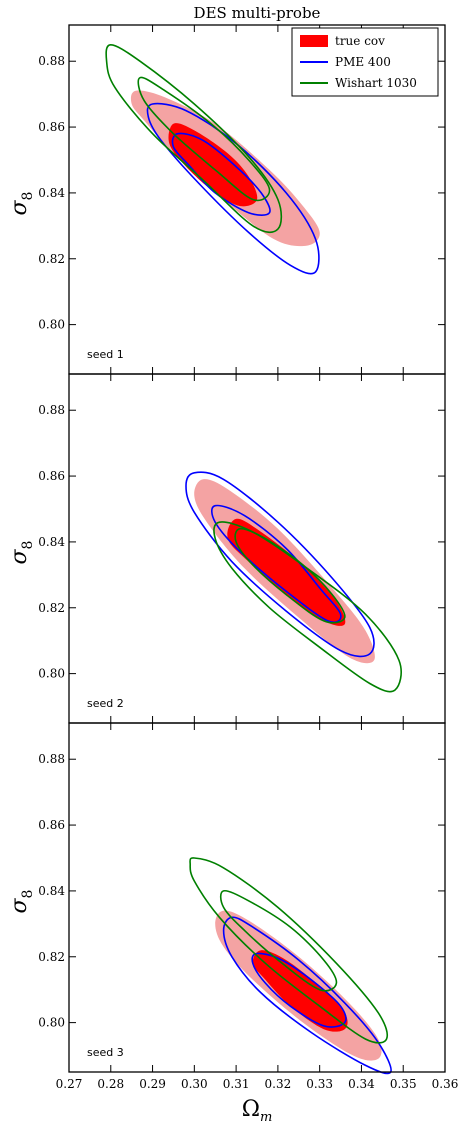  What do you see at coordinates (361, 1084) in the screenshot?
I see `x-tick-label: 0.34` at bounding box center [361, 1084].